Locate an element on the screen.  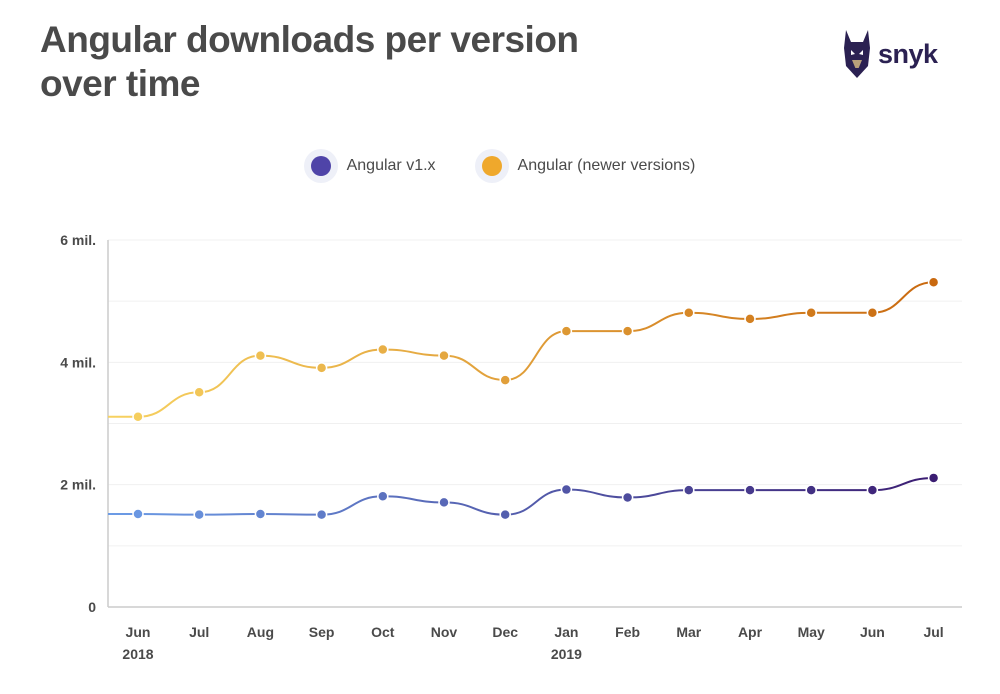
x-tick-label-4: Oct is located at coordinates (383, 632).